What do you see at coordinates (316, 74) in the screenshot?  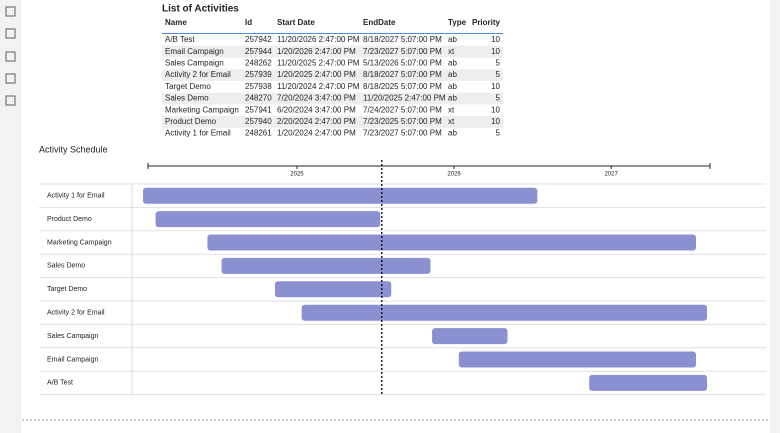 I see `cell: 1/20/2025 2:47:00 PM` at bounding box center [316, 74].